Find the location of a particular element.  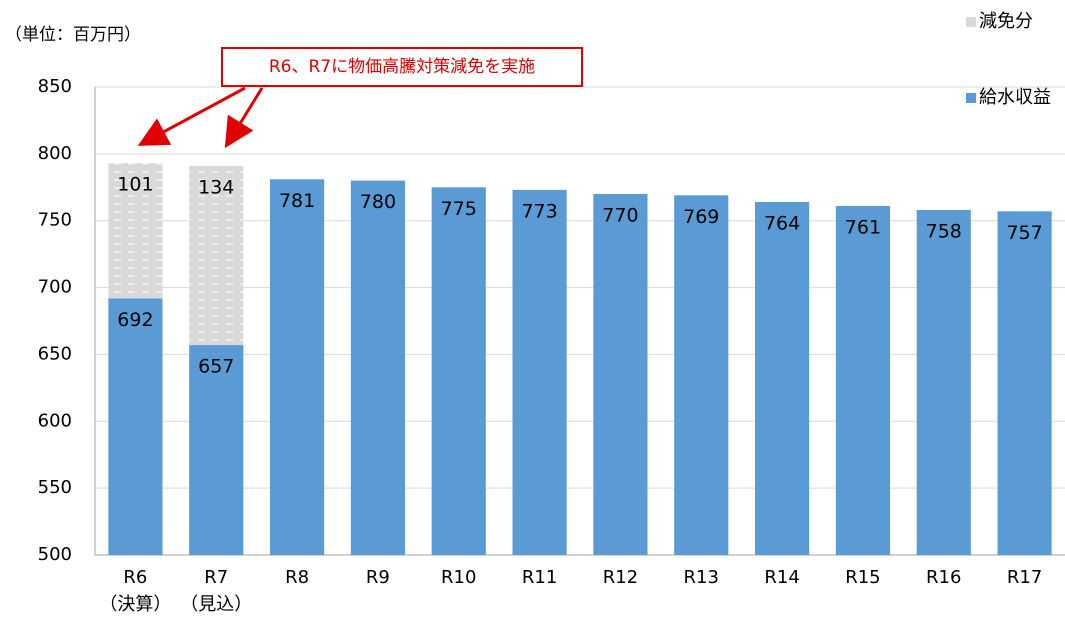

data-label: 773 is located at coordinates (539, 211).